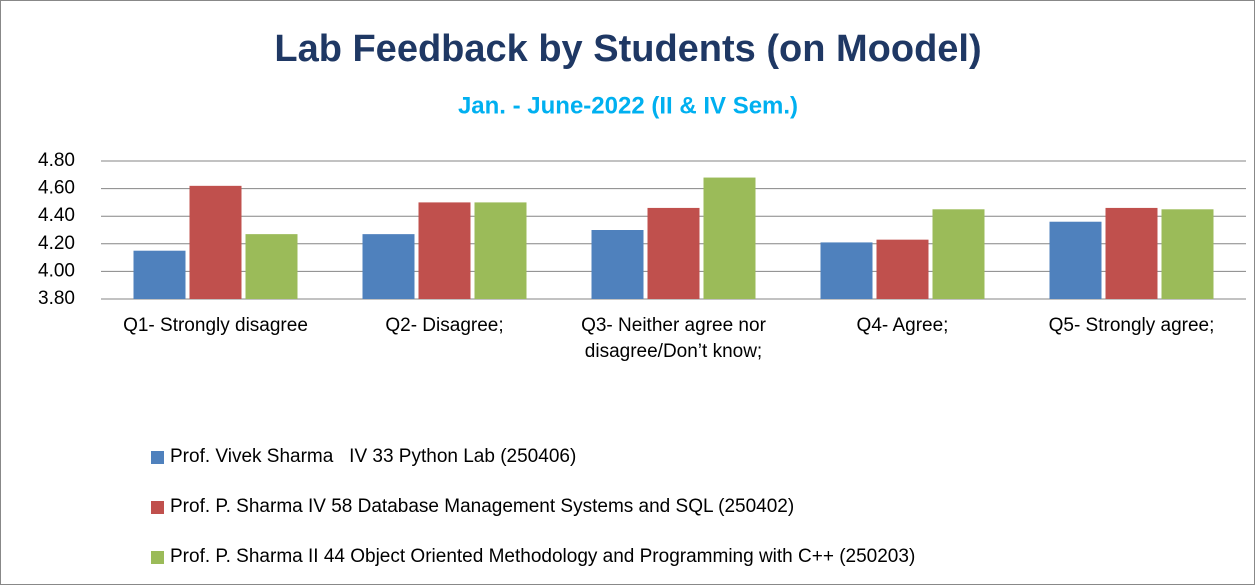  I want to click on y-tick-label: 4.00, so click(56, 270).